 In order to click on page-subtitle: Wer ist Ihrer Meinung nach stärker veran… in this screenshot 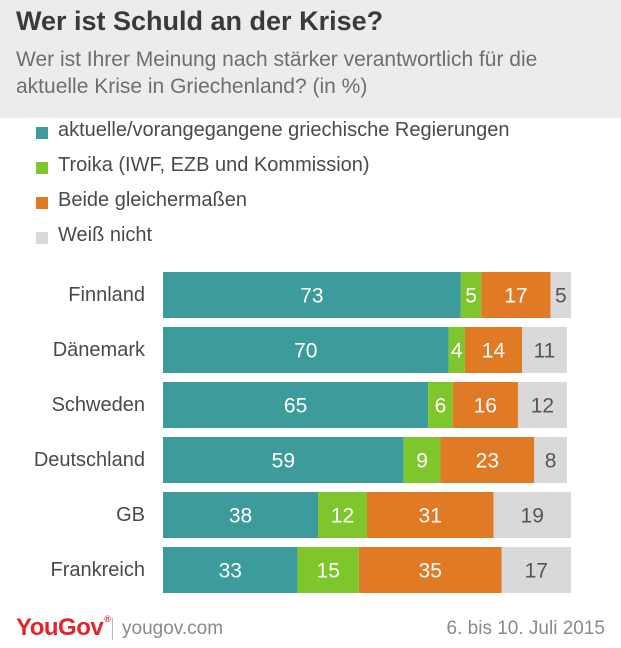, I will do `click(277, 73)`.